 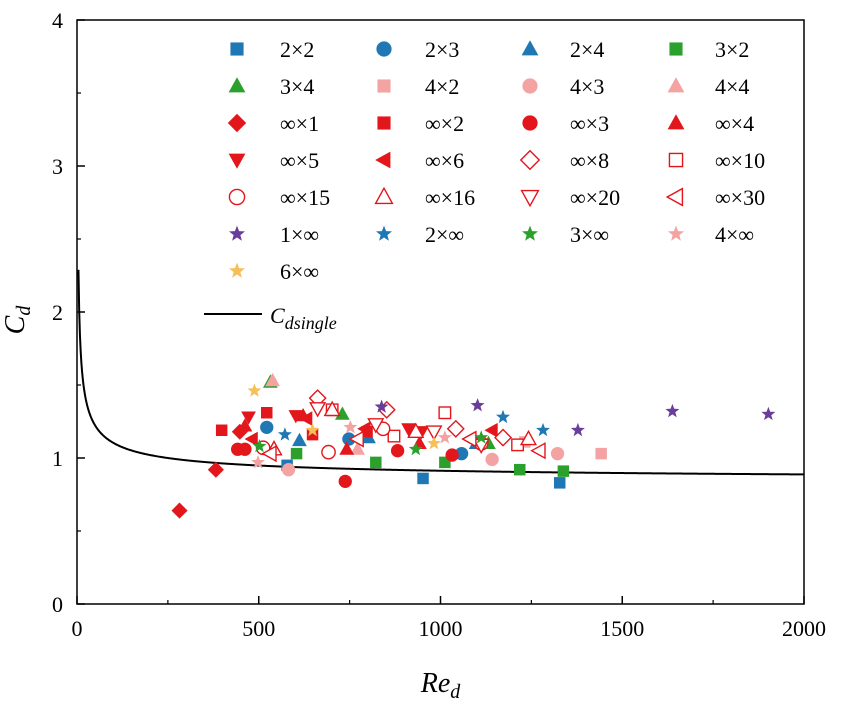 I want to click on y-tick-label: 0, so click(x=57, y=604).